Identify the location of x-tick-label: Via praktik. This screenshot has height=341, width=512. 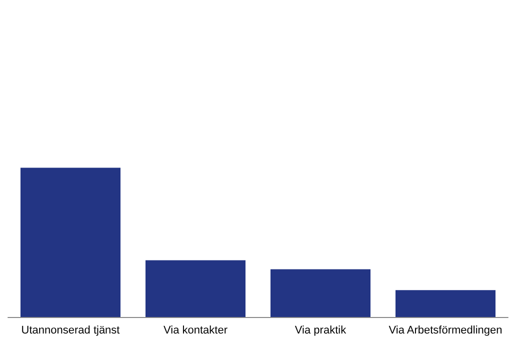
(320, 330).